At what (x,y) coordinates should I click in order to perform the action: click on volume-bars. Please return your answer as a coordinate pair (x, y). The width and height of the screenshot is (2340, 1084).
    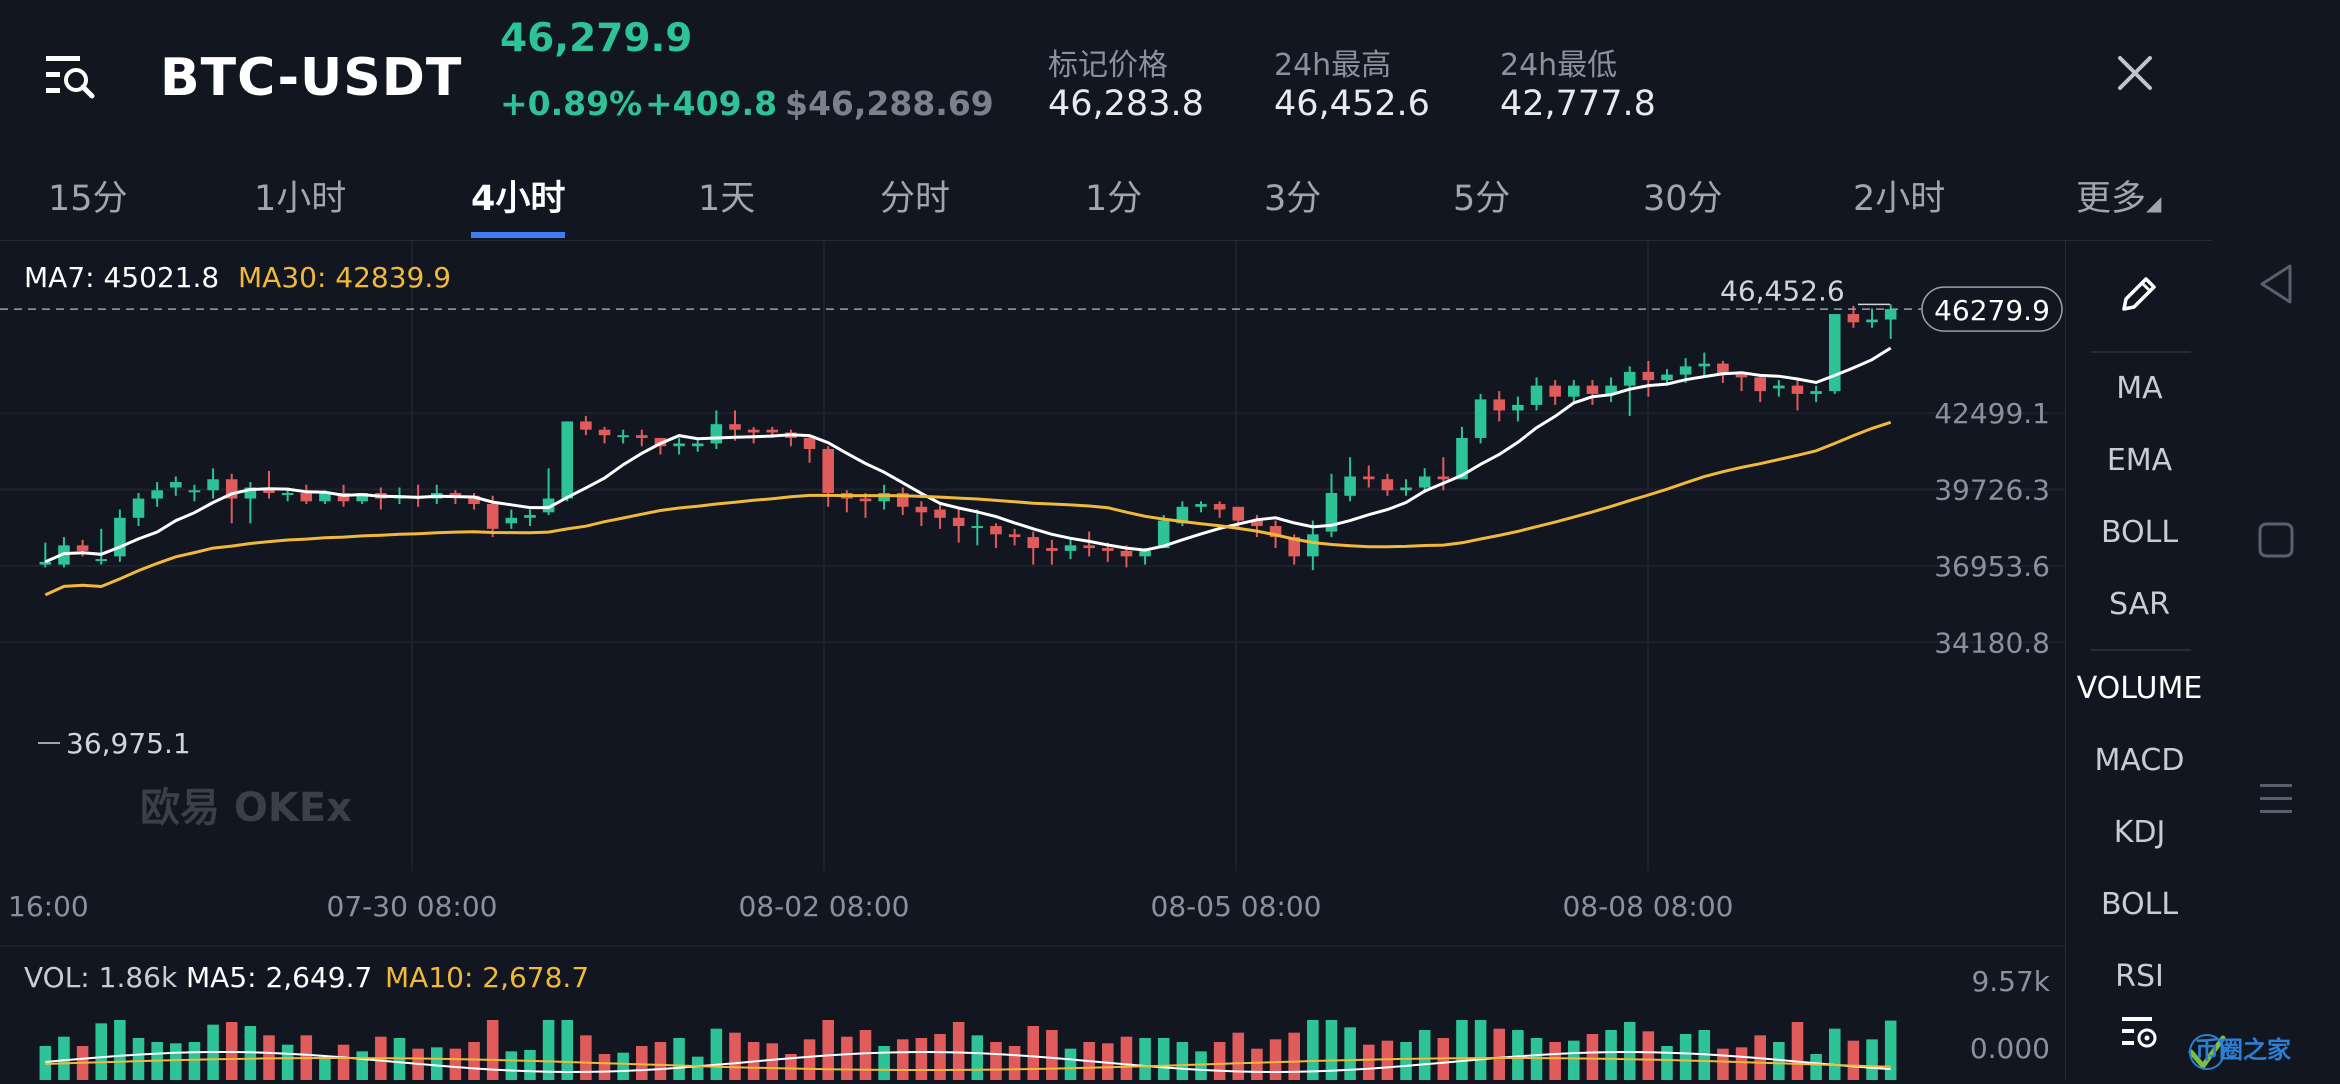
    Looking at the image, I should click on (968, 1050).